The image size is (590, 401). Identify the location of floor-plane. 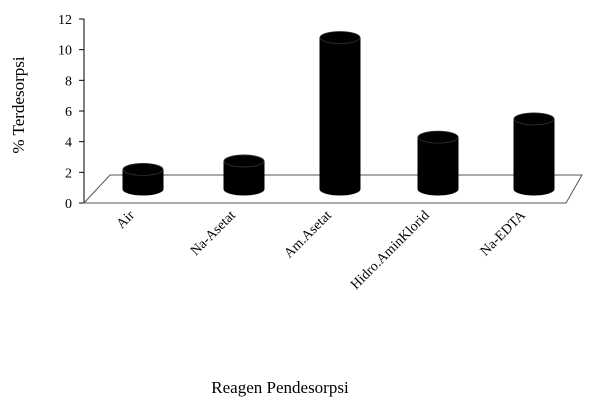
(332, 189).